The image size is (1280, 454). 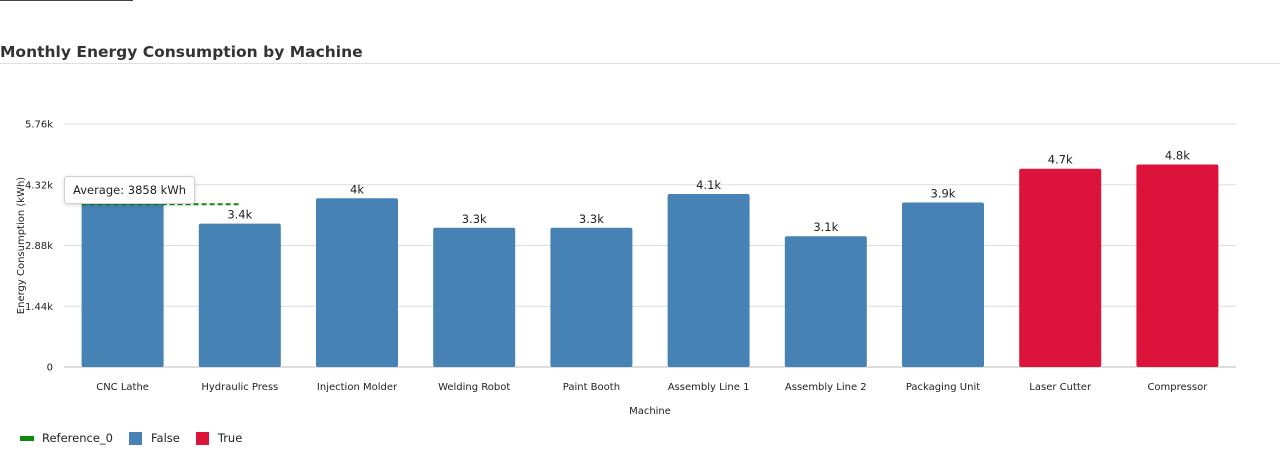 What do you see at coordinates (66, 0) in the screenshot?
I see `top-divider` at bounding box center [66, 0].